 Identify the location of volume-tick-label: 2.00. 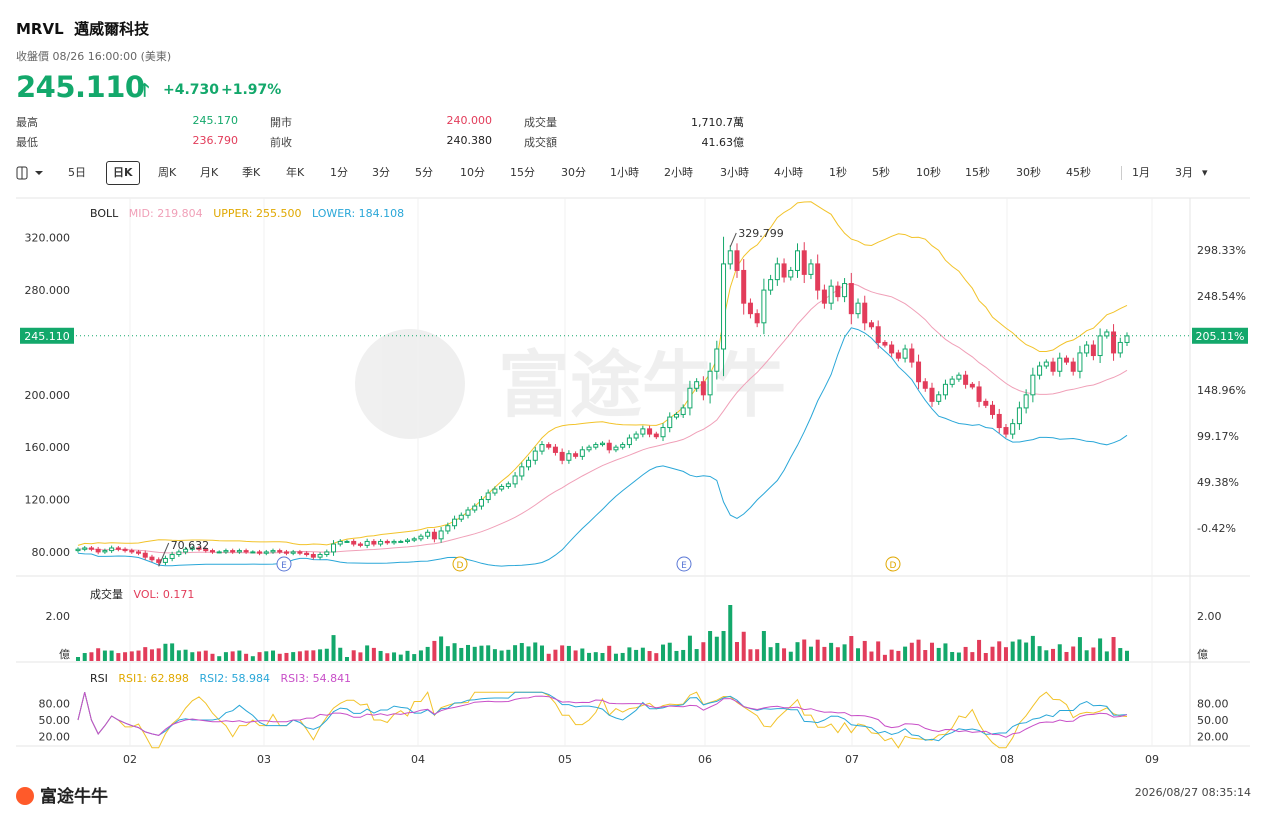
(58, 616).